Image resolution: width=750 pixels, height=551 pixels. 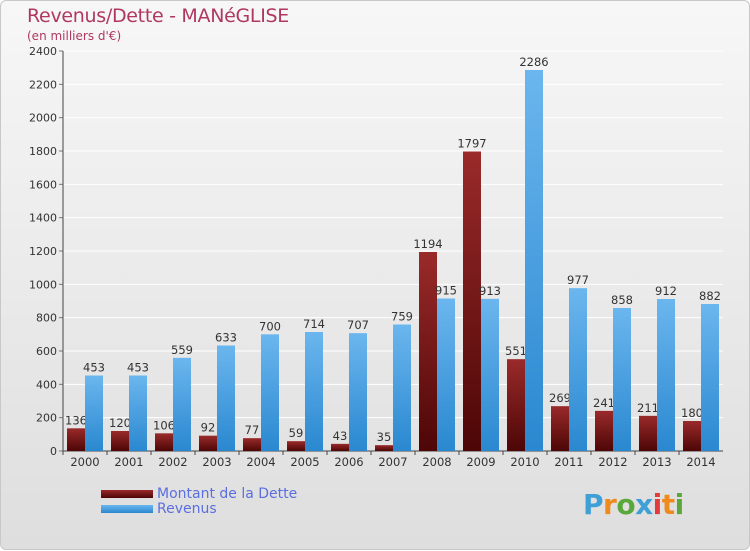 I want to click on data-label-dette: 77, so click(x=252, y=430).